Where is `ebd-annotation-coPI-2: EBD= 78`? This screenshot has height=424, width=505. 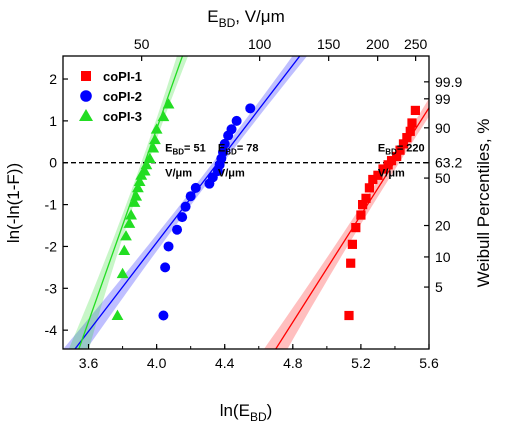 ebd-annotation-coPI-2: EBD= 78 is located at coordinates (238, 150).